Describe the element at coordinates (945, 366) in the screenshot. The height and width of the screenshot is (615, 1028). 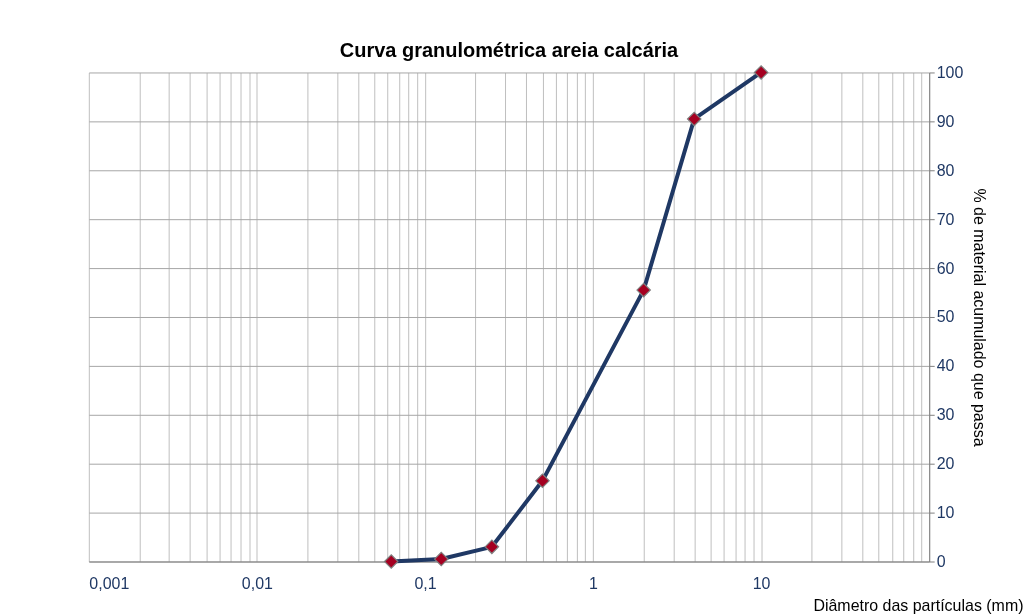
I see `y-tick-label: 40` at that location.